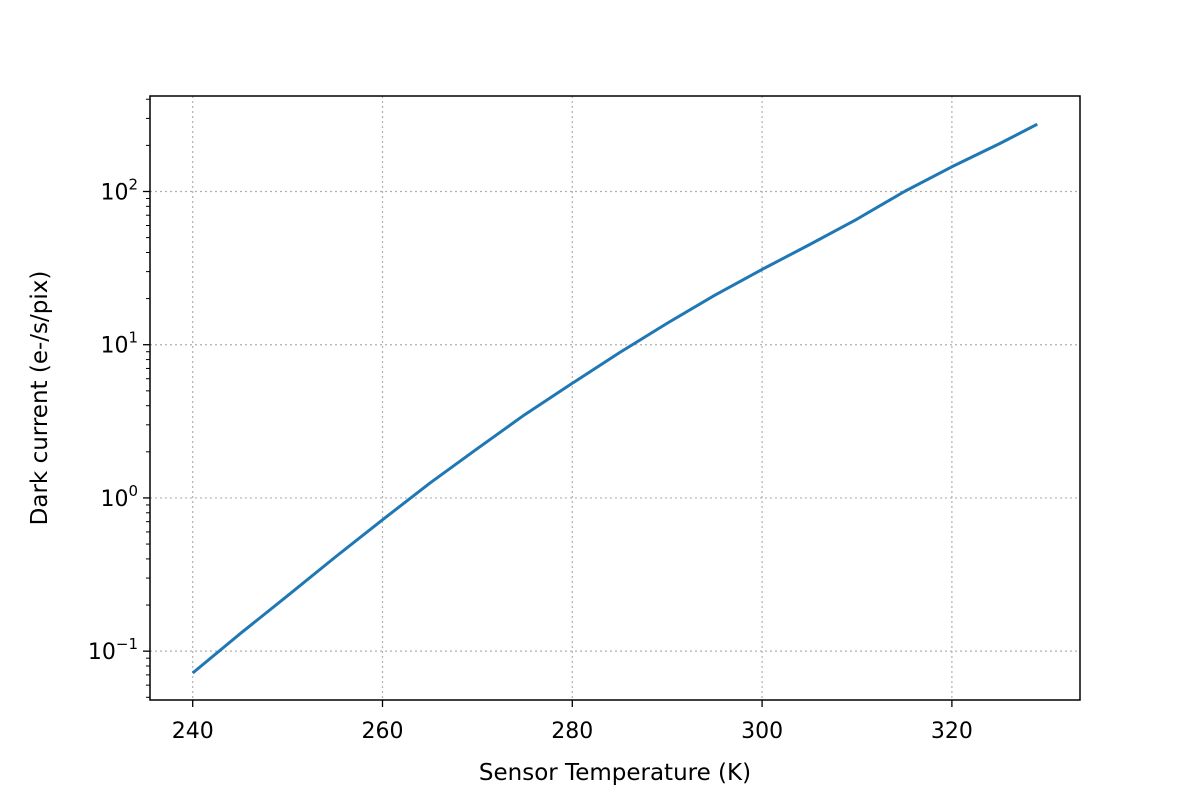 Image resolution: width=1200 pixels, height=800 pixels. What do you see at coordinates (119, 344) in the screenshot?
I see `y-tick-label: 10¹` at bounding box center [119, 344].